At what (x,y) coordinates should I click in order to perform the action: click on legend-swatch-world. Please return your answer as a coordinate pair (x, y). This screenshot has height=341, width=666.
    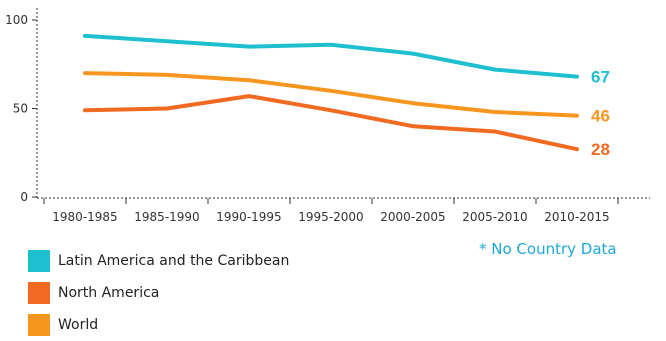
    Looking at the image, I should click on (39, 325).